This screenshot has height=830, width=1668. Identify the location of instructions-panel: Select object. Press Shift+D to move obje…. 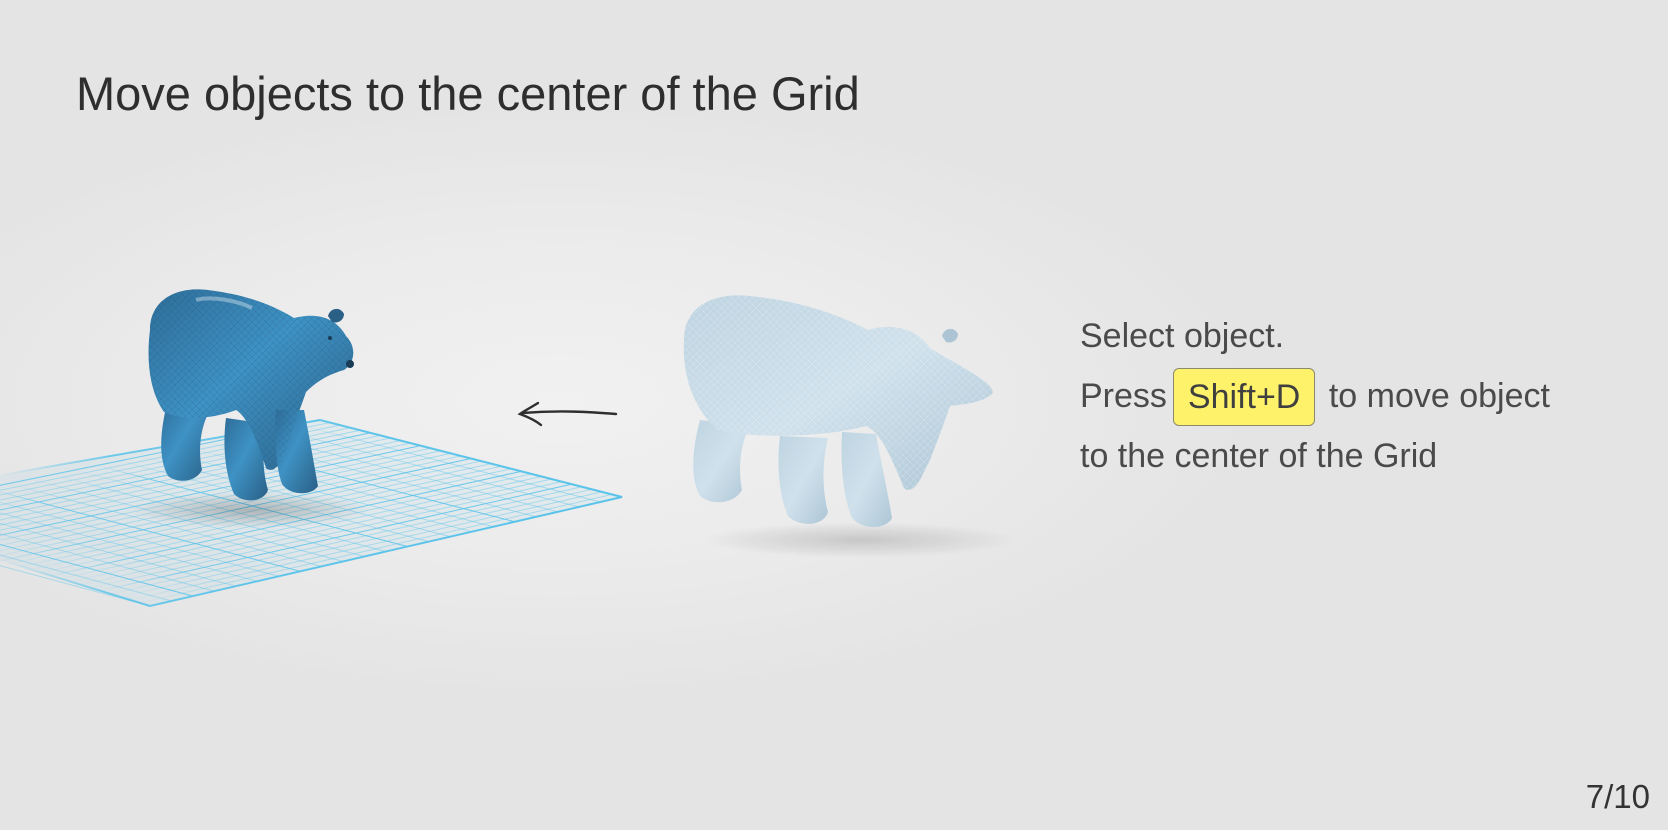
(1315, 396).